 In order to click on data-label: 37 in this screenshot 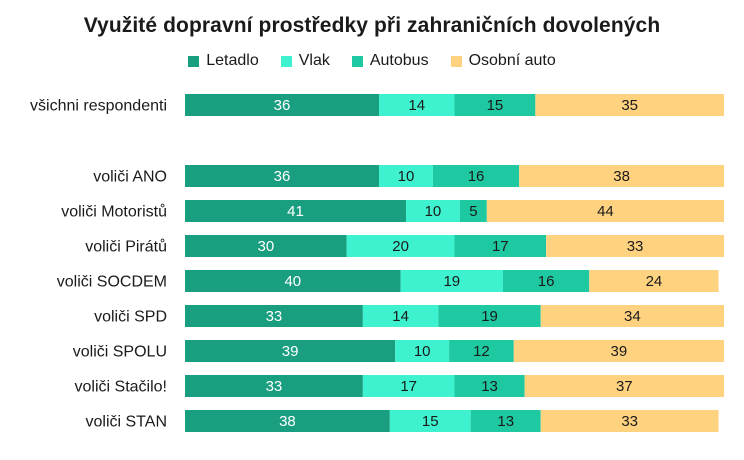, I will do `click(624, 386)`.